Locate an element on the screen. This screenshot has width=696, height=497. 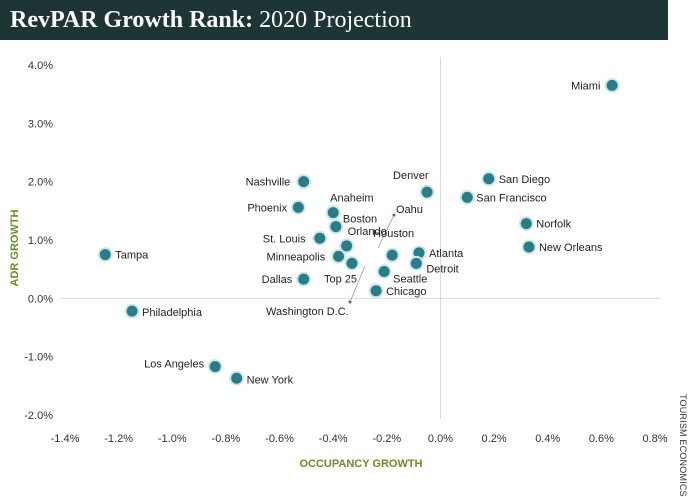
y-tick-label: -2.0% is located at coordinates (38, 416).